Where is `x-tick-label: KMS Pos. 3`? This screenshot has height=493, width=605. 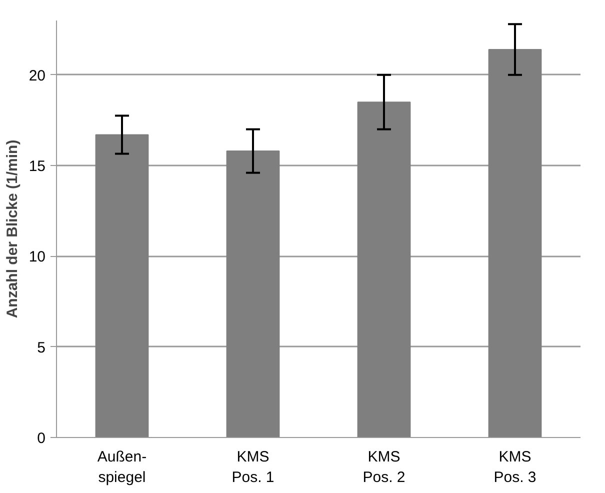
x-tick-label: KMS Pos. 3 is located at coordinates (515, 467).